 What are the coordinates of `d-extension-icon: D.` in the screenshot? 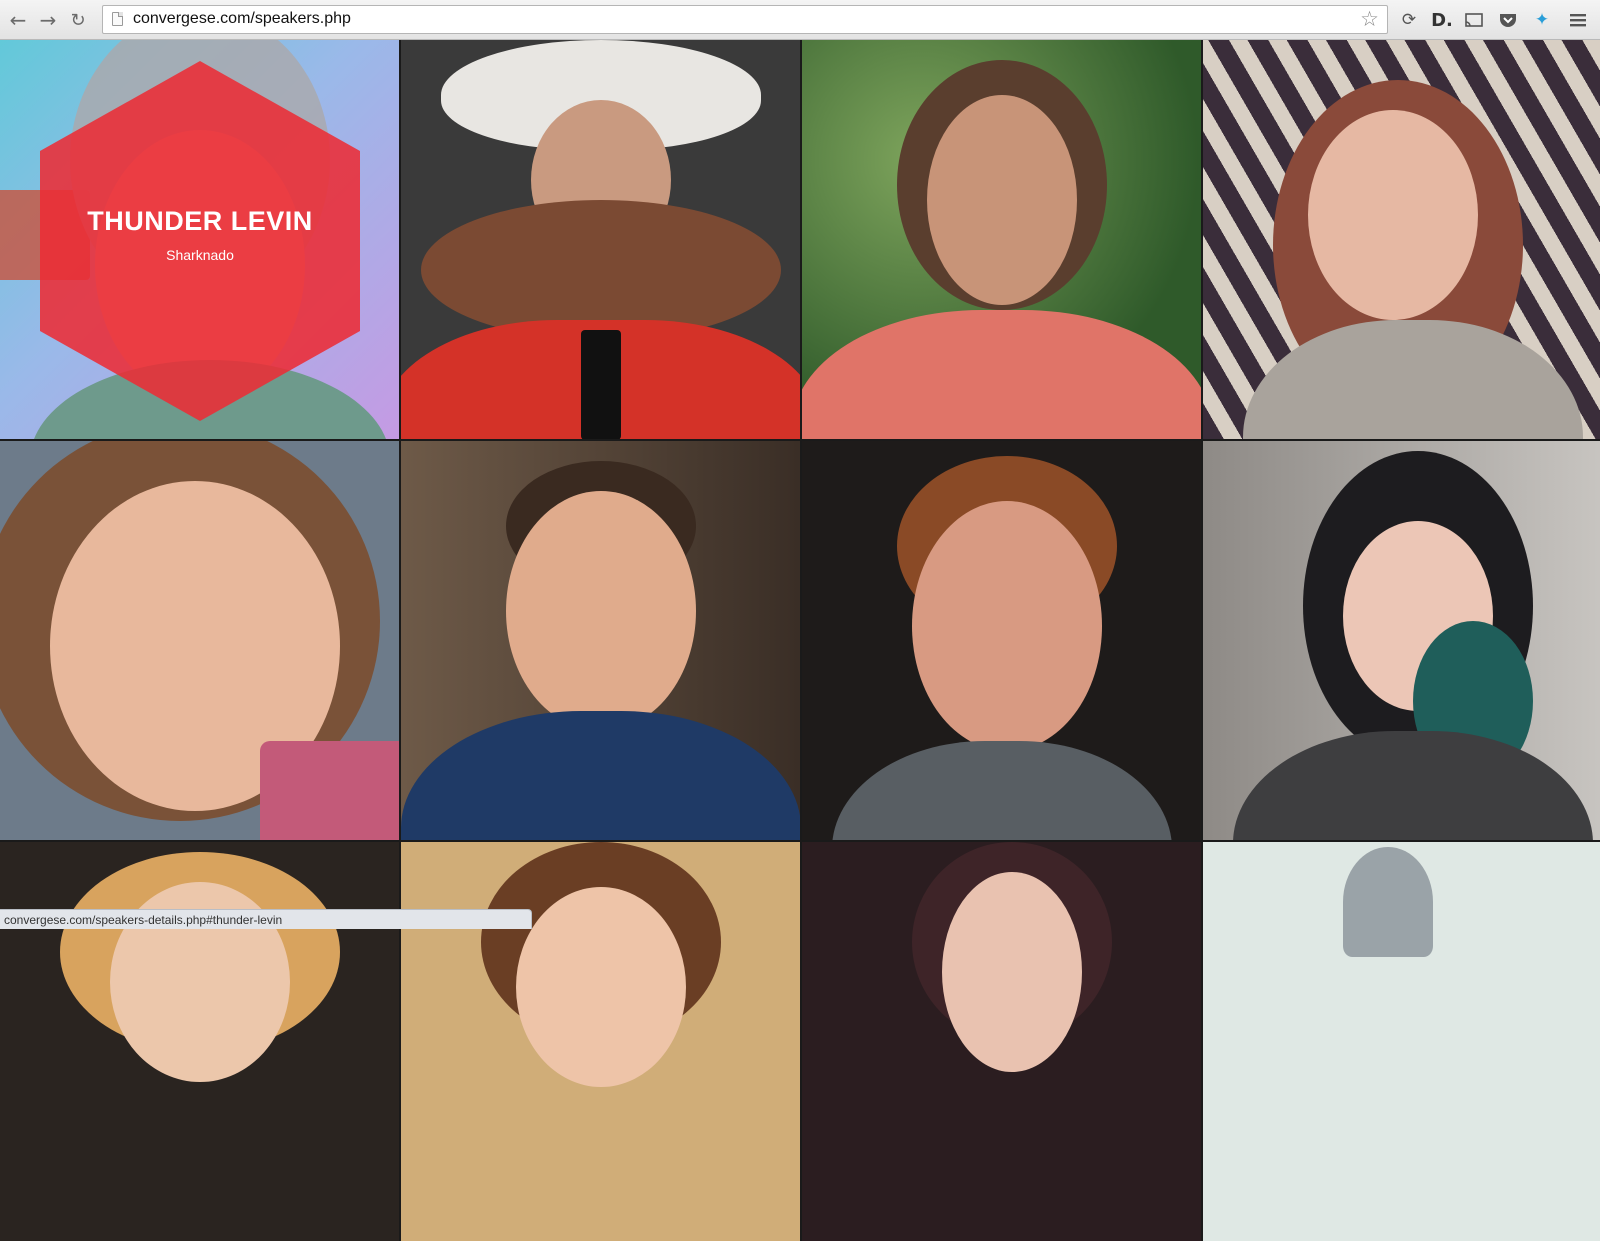 It's located at (1442, 20).